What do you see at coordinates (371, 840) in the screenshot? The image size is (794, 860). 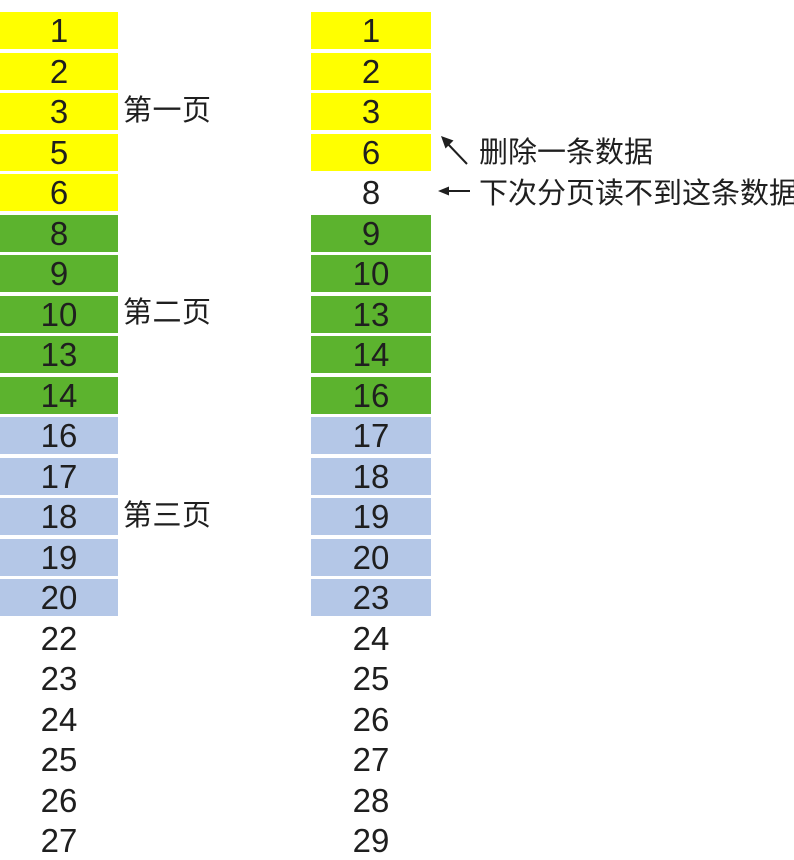 I see `record-cell: 29` at bounding box center [371, 840].